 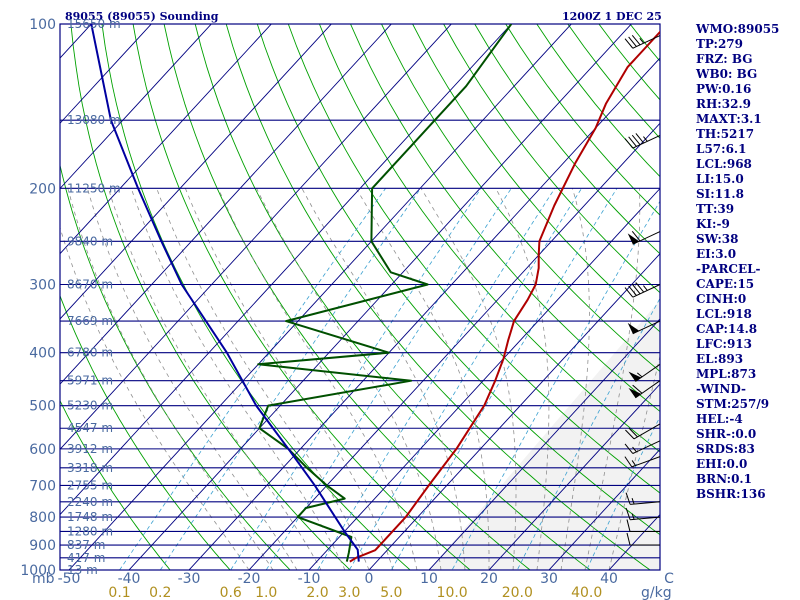 I want to click on pressure-tick-label: 200, so click(x=42, y=189).